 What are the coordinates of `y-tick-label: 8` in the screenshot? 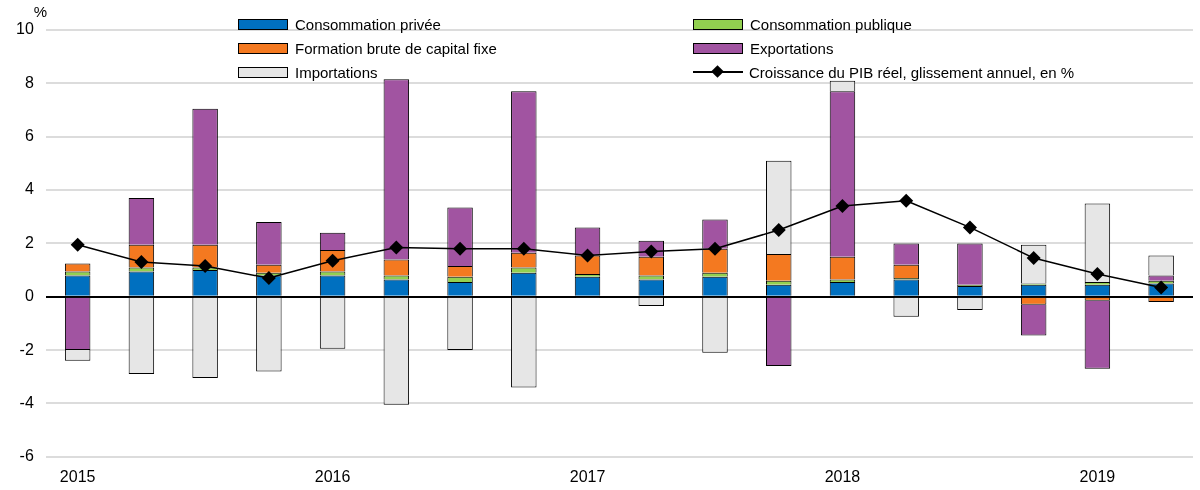 It's located at (29, 82).